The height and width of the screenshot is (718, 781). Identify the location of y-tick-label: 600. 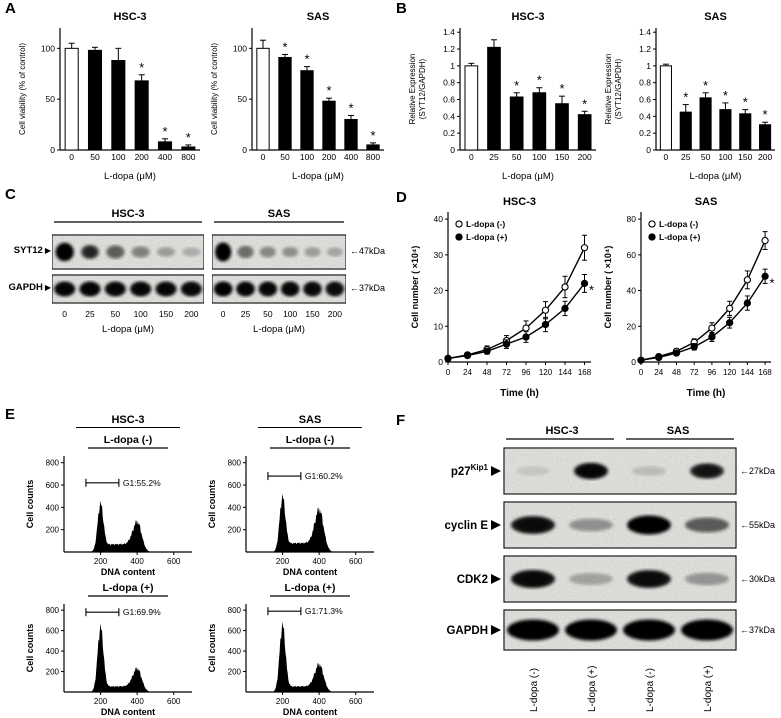
(235, 485).